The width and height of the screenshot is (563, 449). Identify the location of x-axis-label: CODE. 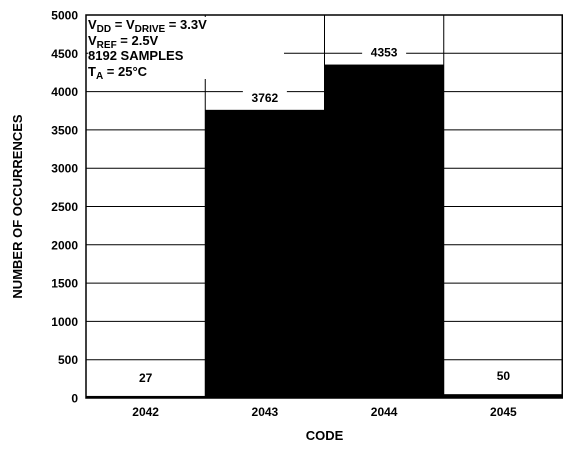
(325, 435).